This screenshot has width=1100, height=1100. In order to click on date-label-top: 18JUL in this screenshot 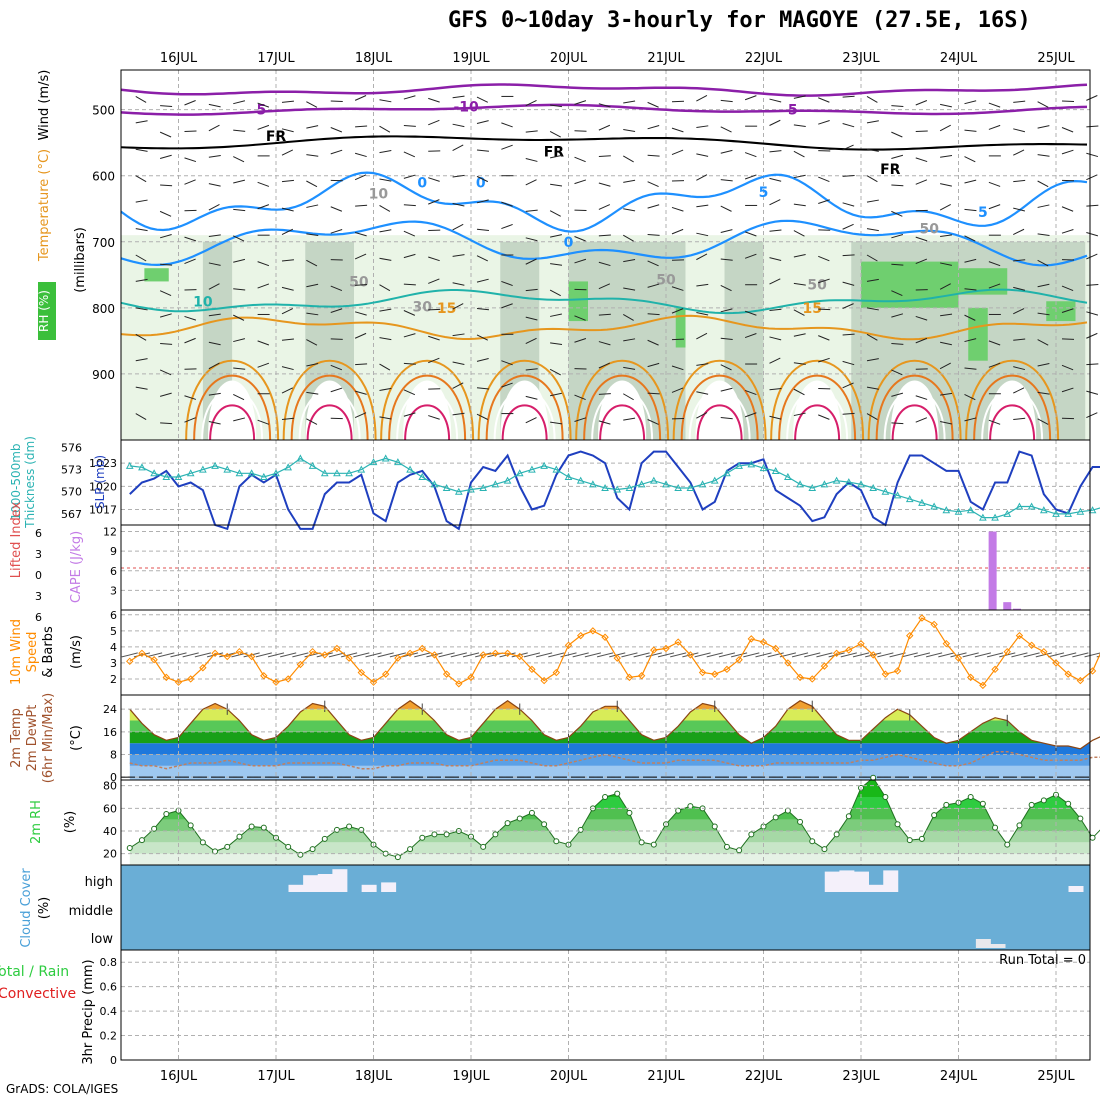, I will do `click(374, 58)`.